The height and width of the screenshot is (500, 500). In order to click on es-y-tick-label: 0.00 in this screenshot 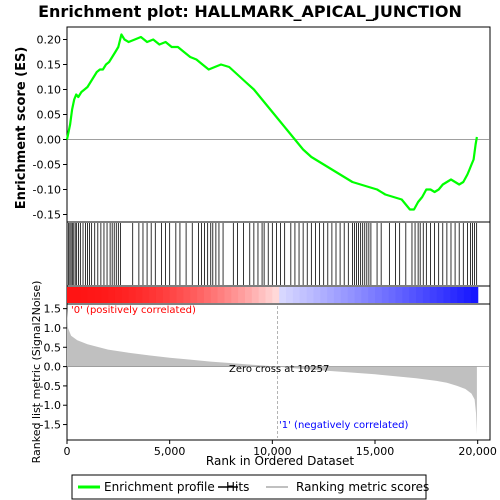, I will do `click(49, 140)`.